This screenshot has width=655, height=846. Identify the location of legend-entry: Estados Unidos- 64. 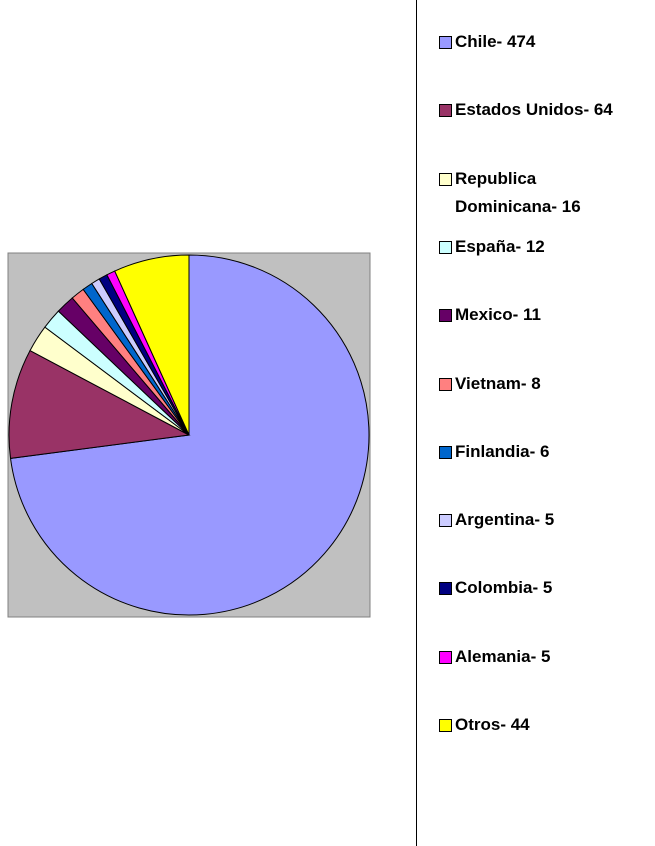
(534, 110).